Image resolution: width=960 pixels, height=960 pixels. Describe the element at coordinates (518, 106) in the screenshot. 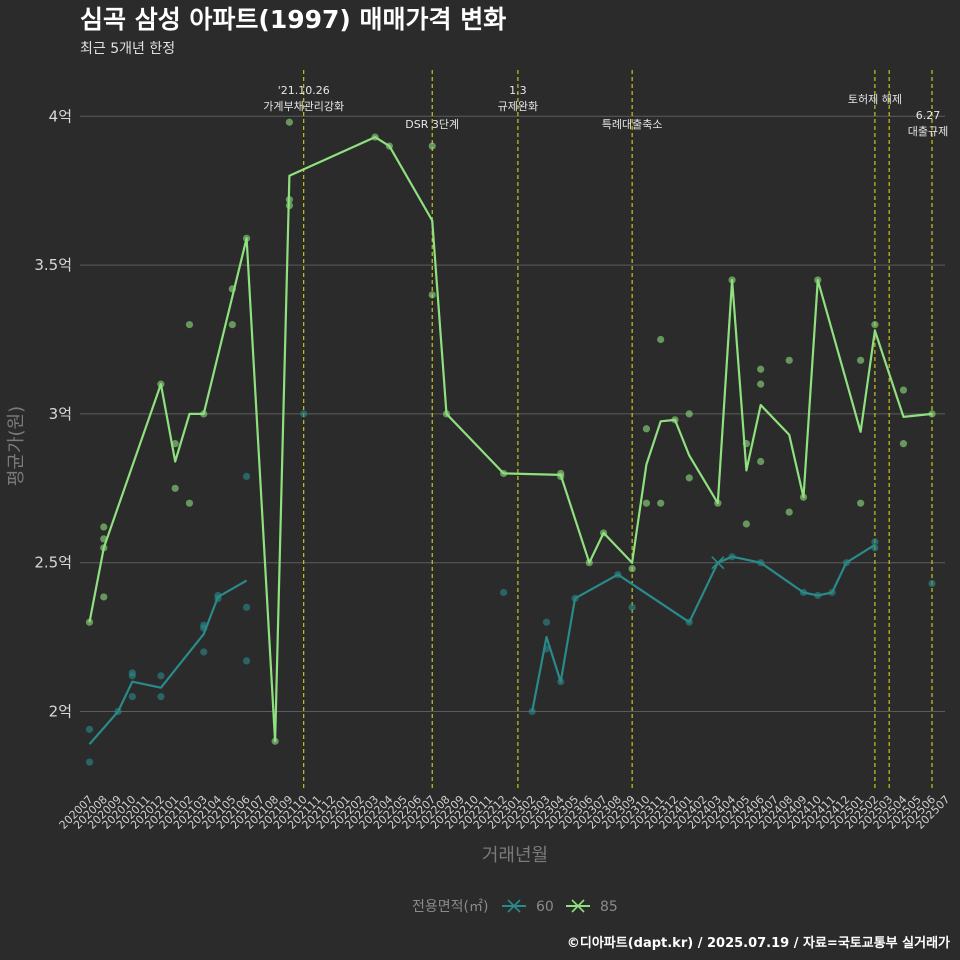

I see `event-label: 규제완화` at that location.